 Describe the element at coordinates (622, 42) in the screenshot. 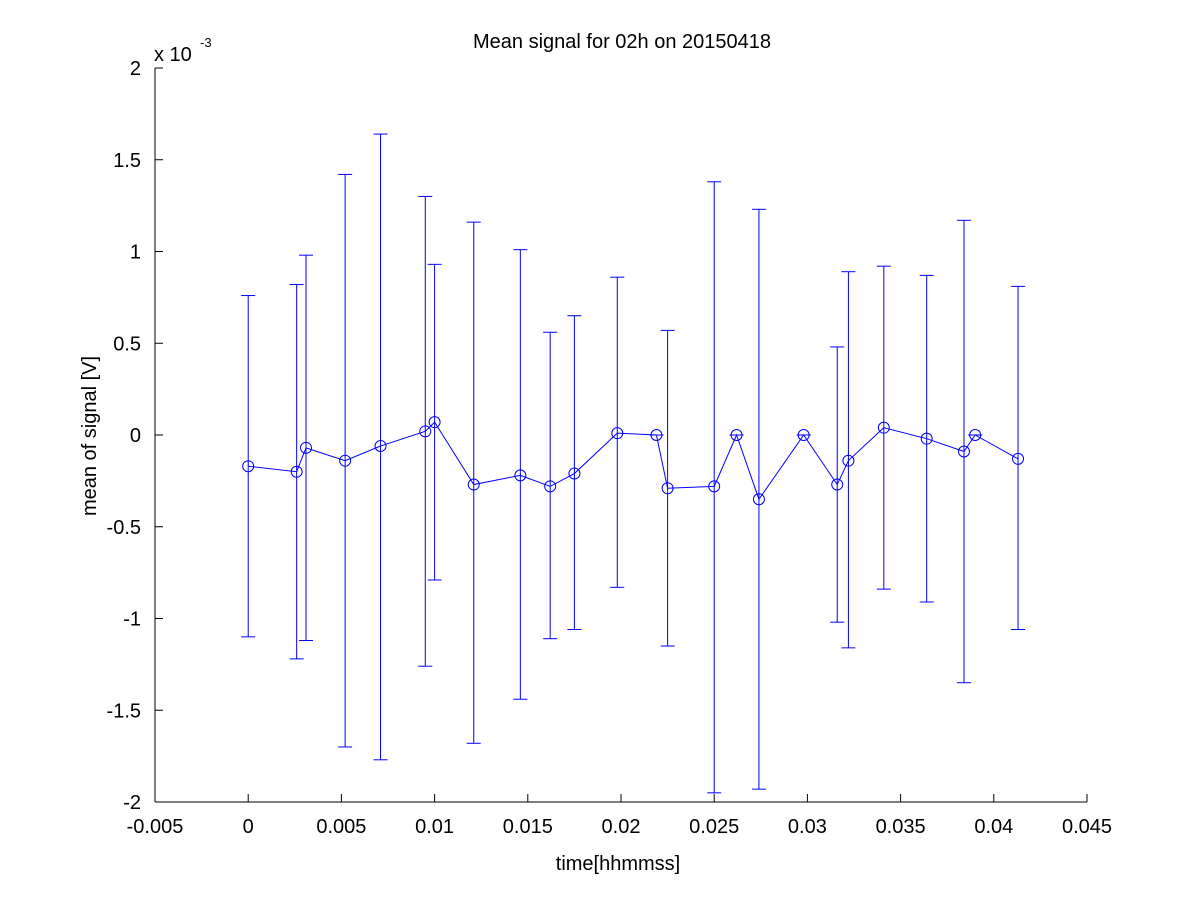

I see `chart-title: Mean signal for 02h on 20150418` at that location.